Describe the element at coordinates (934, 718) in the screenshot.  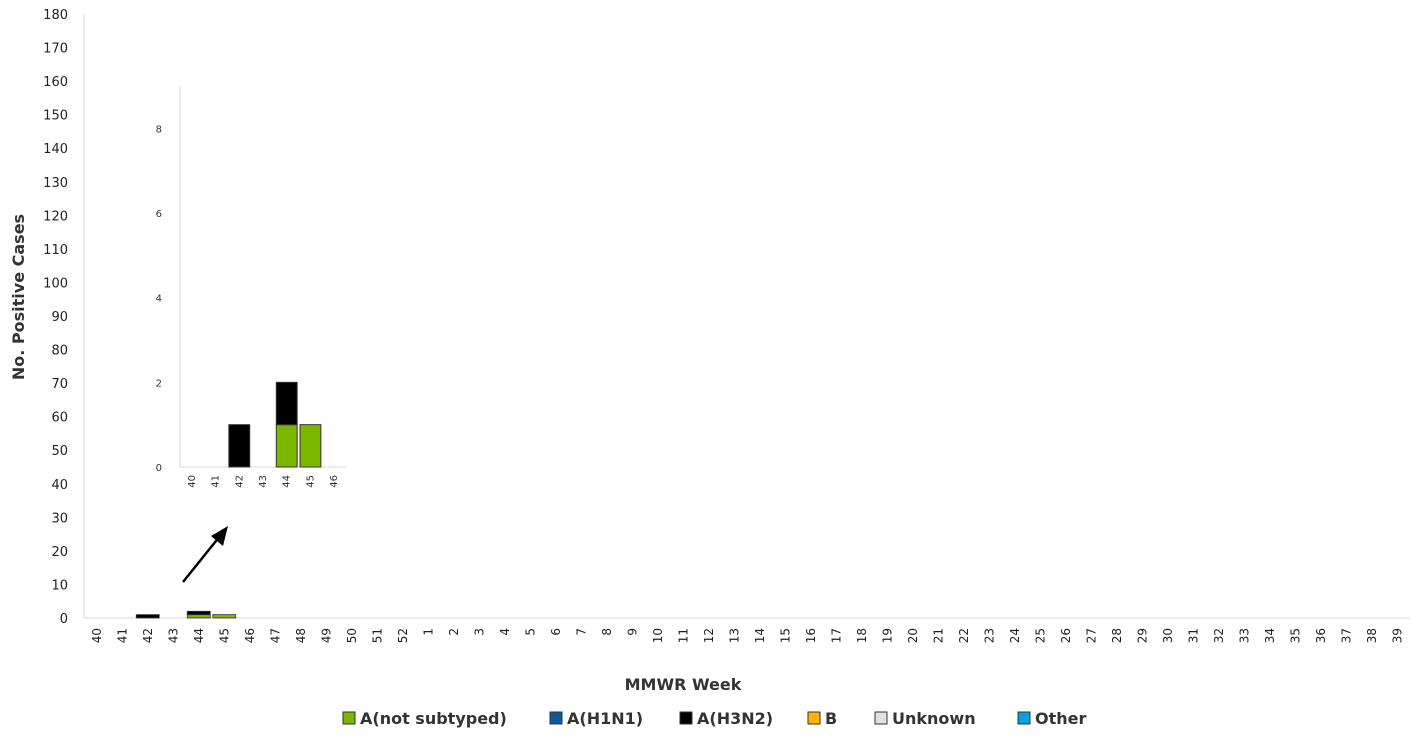
I see `legend-label: Unknown` at that location.